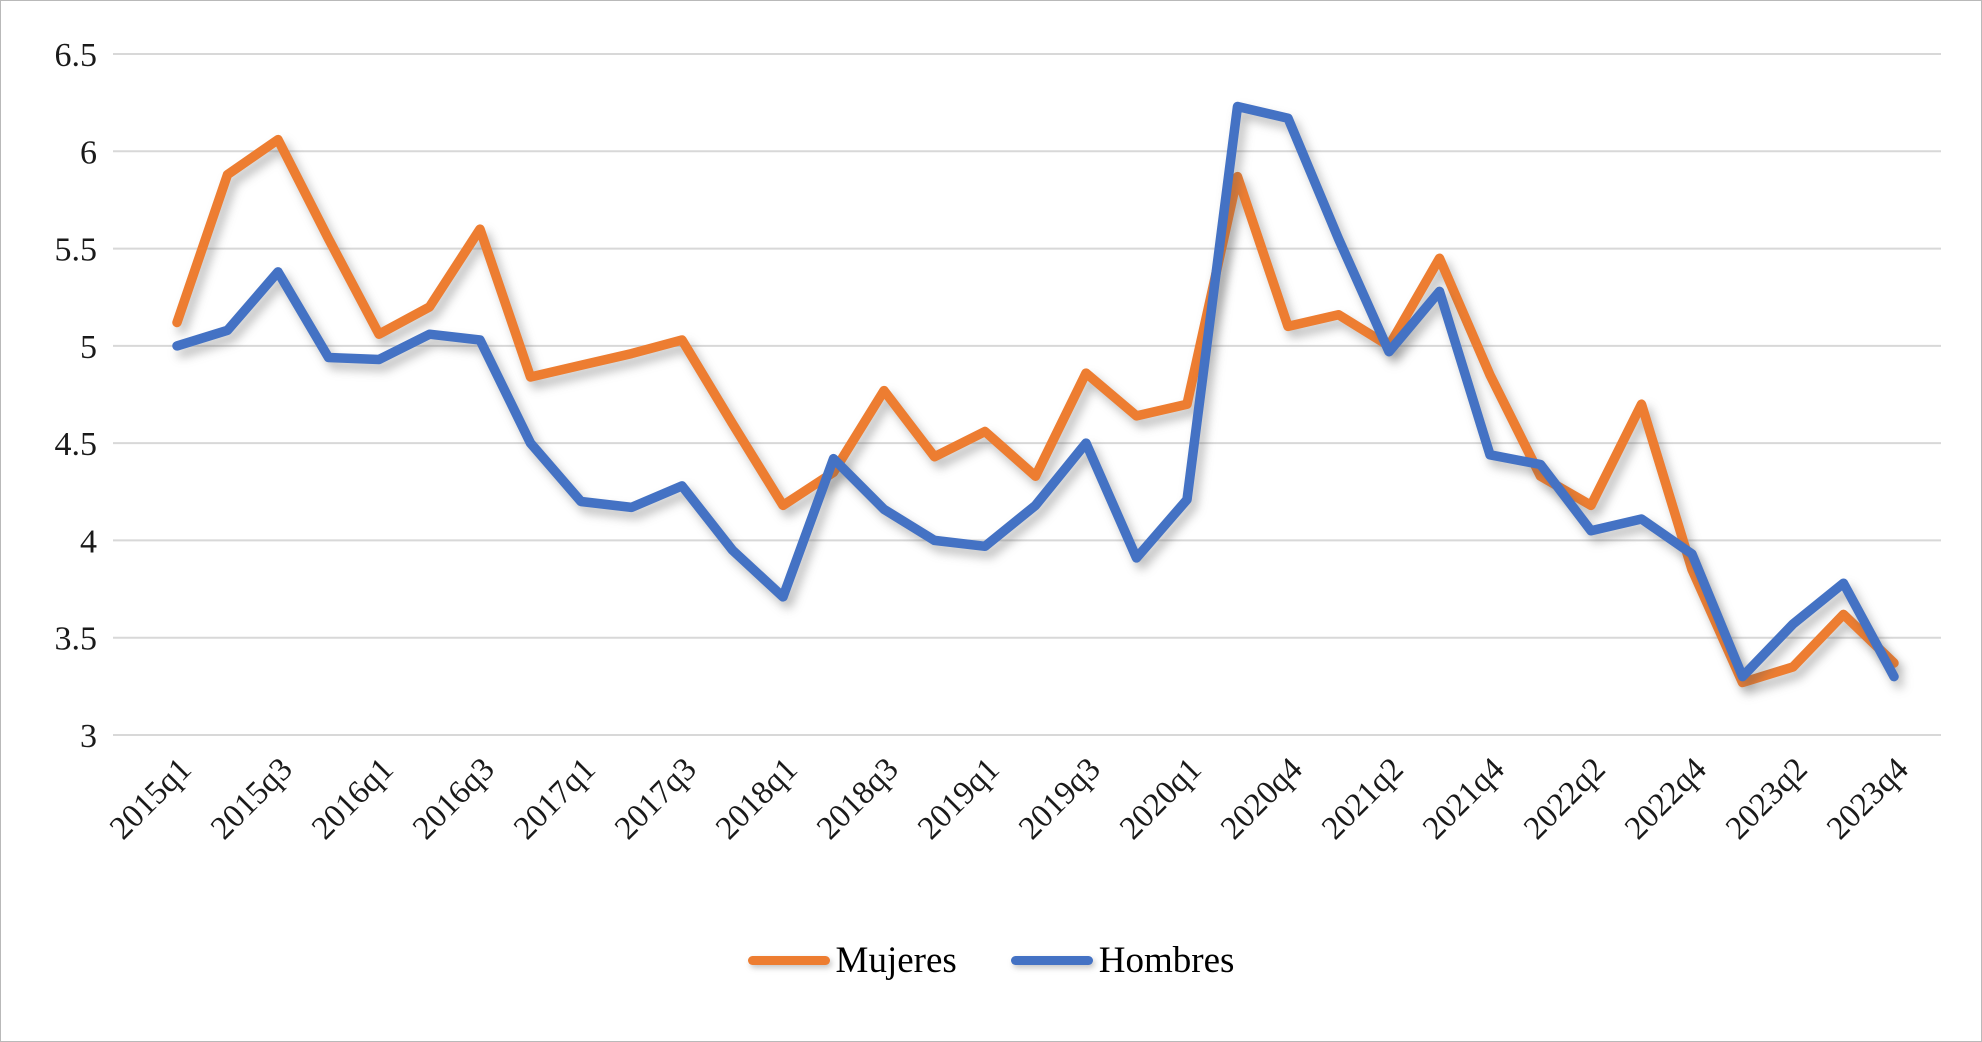  Describe the element at coordinates (756, 798) in the screenshot. I see `x-axis-tick-label: 2018q1` at that location.